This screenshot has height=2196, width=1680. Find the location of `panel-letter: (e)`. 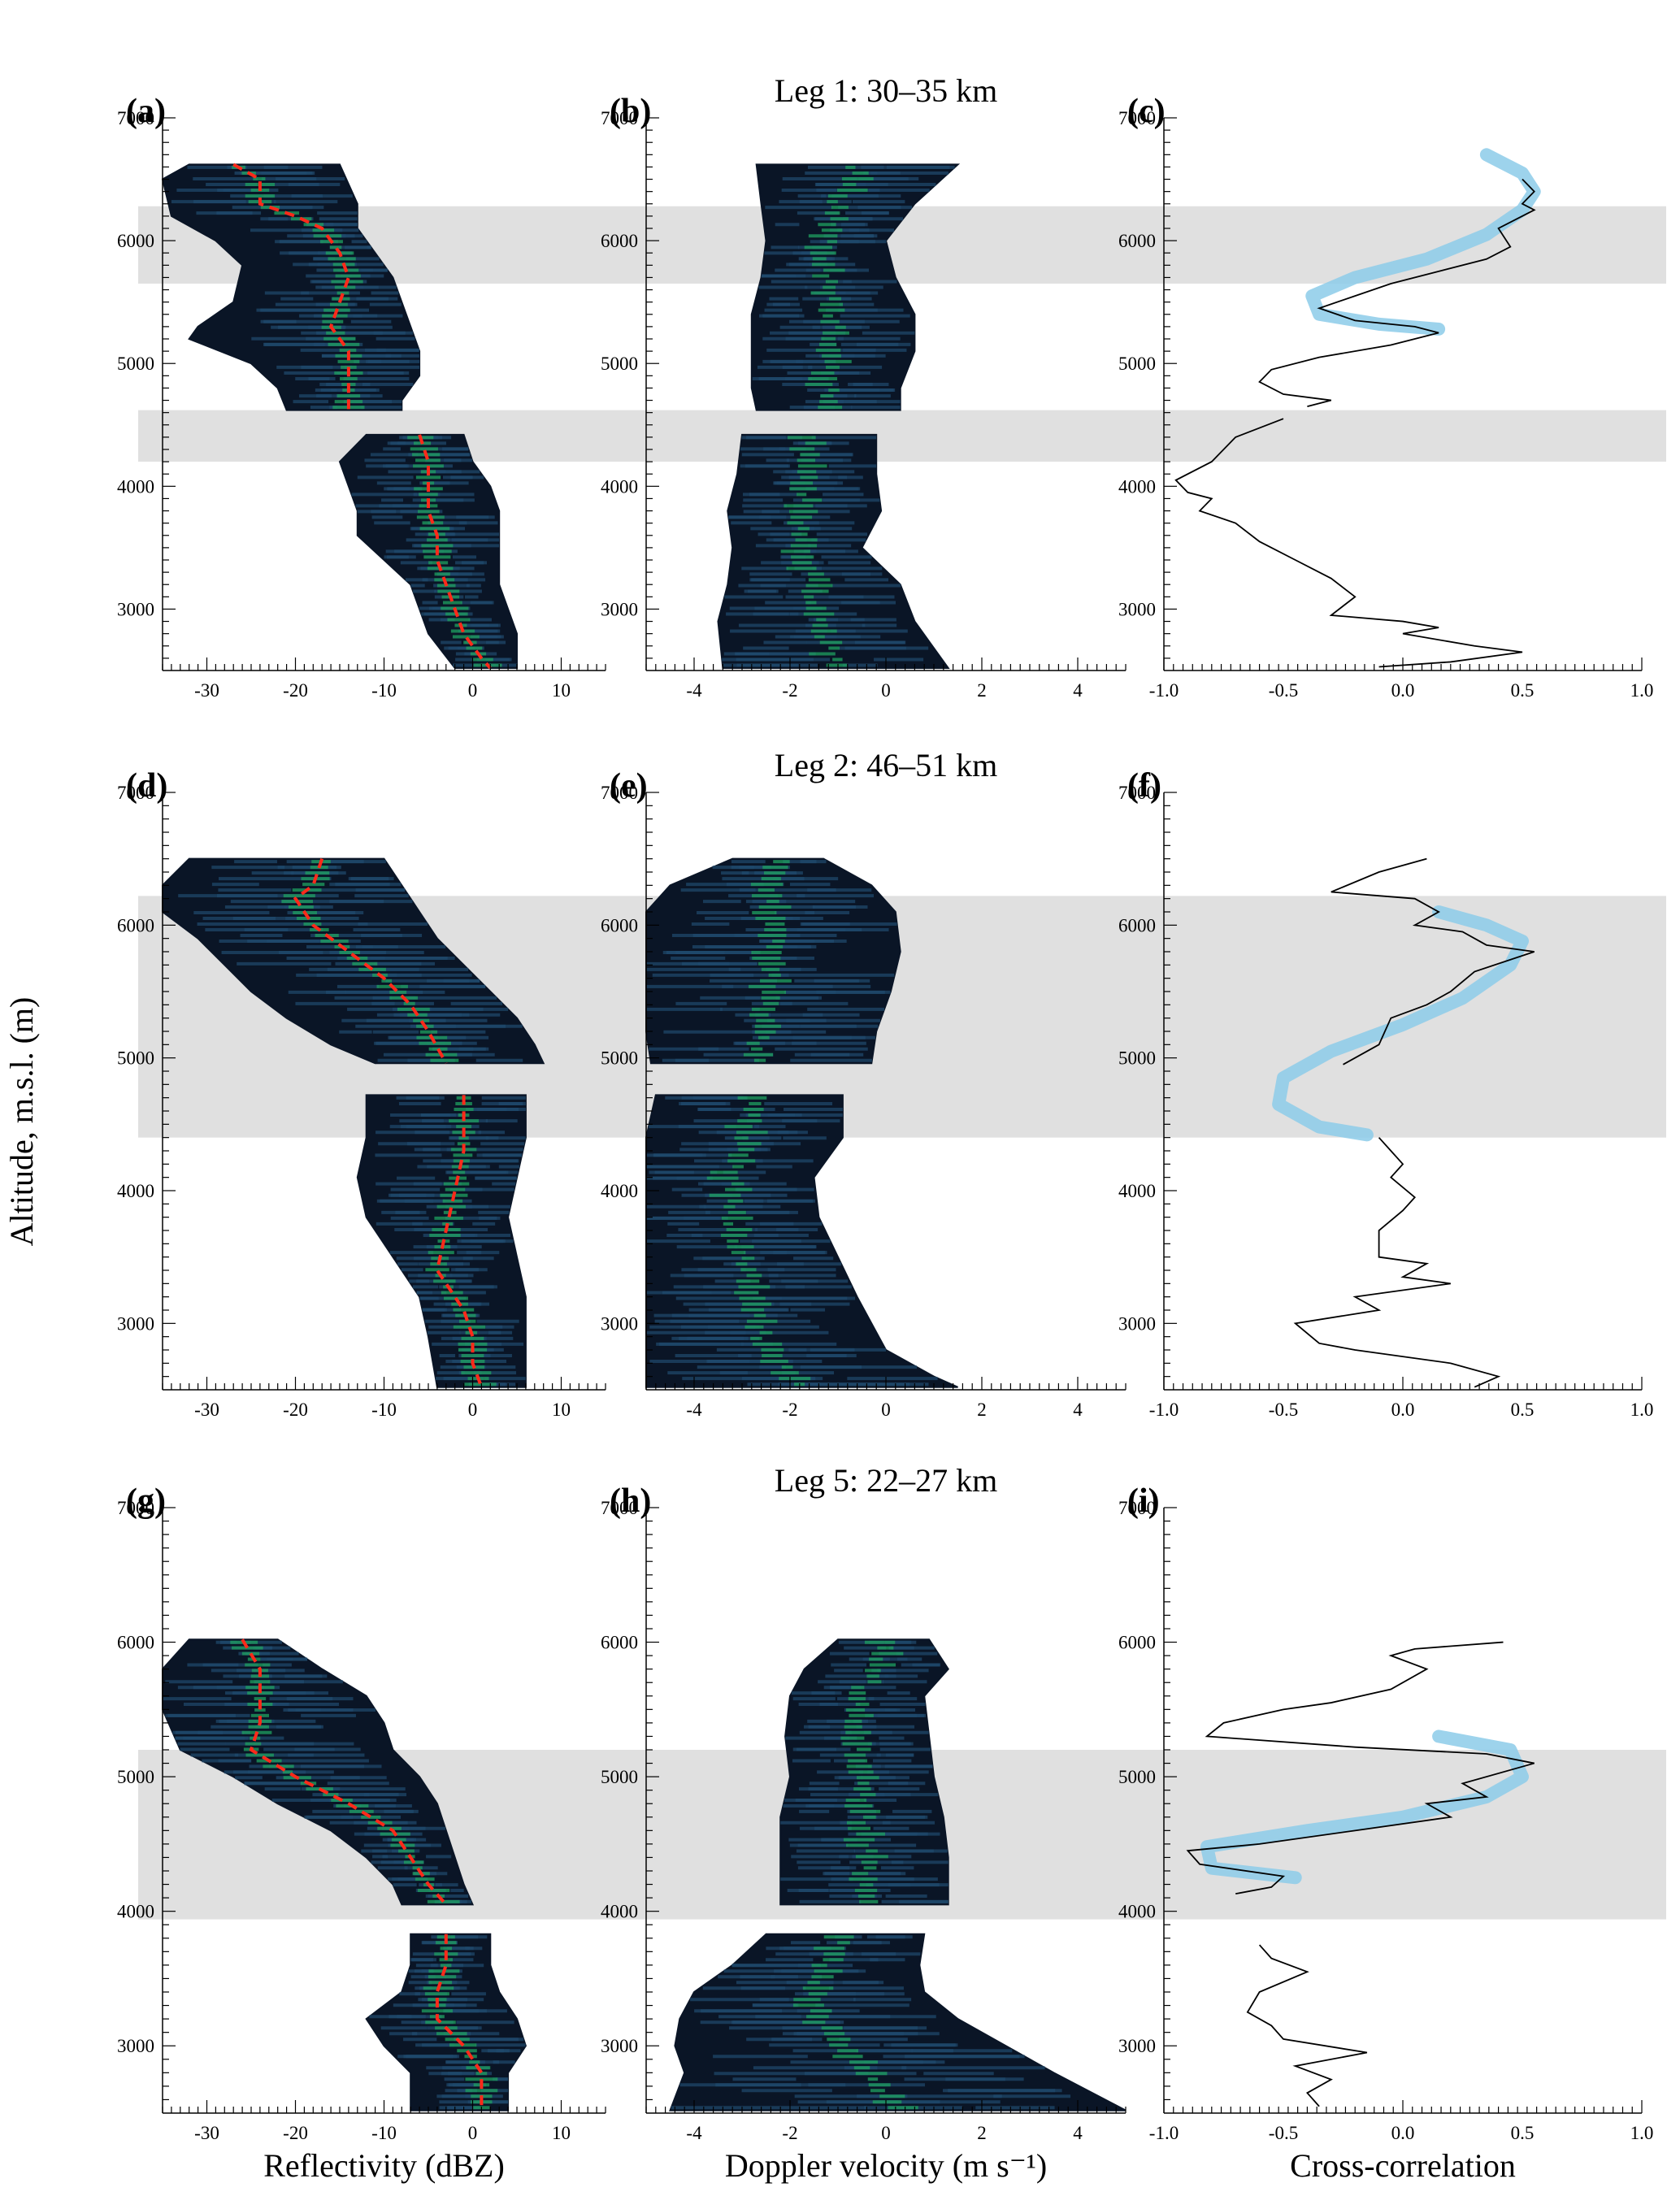

panel-letter: (e) is located at coordinates (629, 786).